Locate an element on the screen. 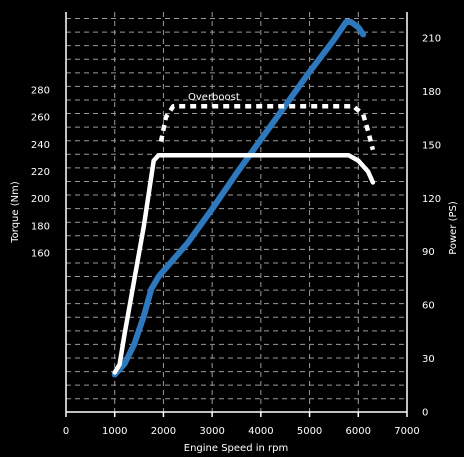 The image size is (464, 457). x-tick-label: 2000 is located at coordinates (163, 431).